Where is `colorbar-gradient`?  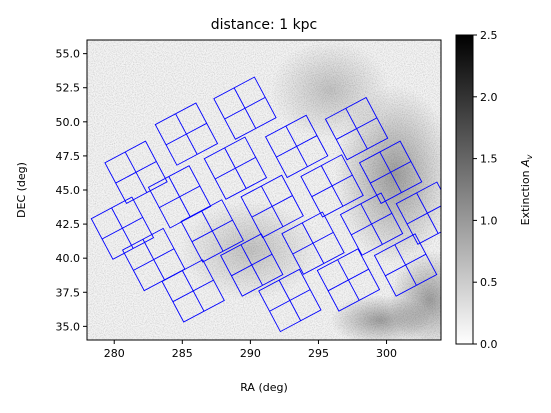
colorbar-gradient is located at coordinates (464, 189).